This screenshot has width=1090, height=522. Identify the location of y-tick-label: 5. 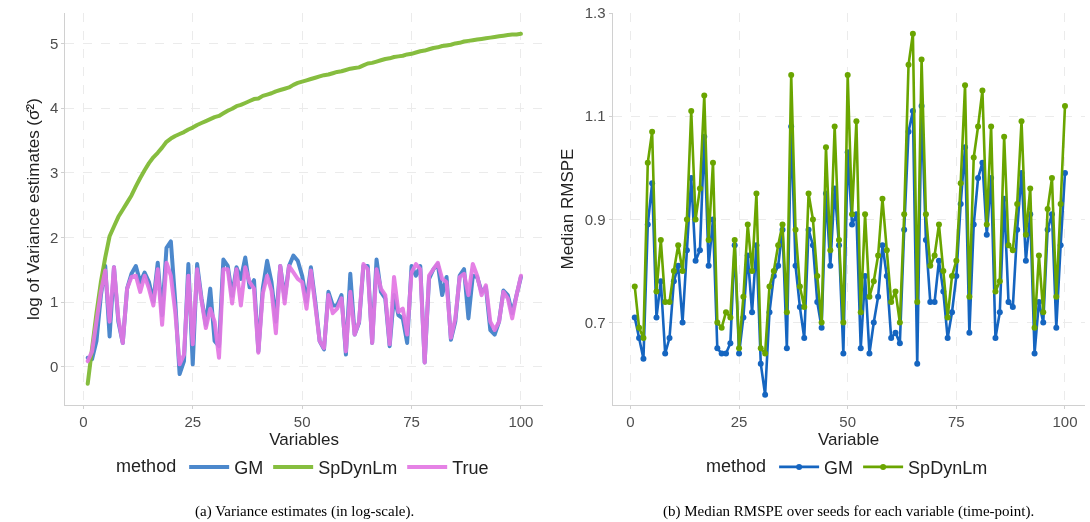
(54, 43).